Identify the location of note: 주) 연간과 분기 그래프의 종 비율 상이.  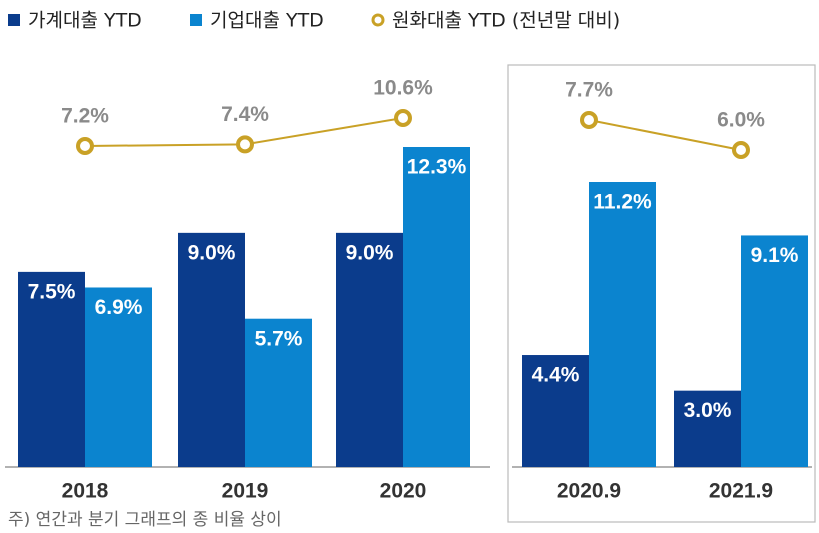
(145, 520).